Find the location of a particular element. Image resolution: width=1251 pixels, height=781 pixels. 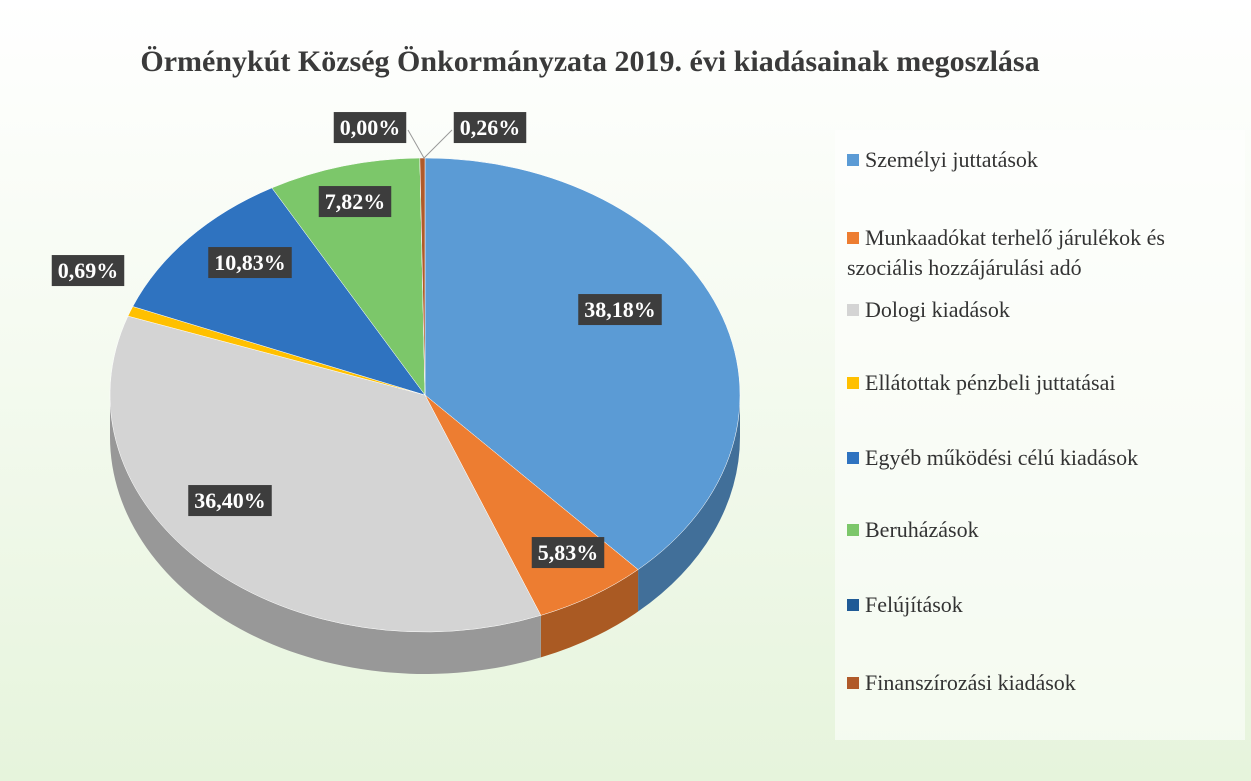

legend-label: Dologi kiadások is located at coordinates (937, 309).